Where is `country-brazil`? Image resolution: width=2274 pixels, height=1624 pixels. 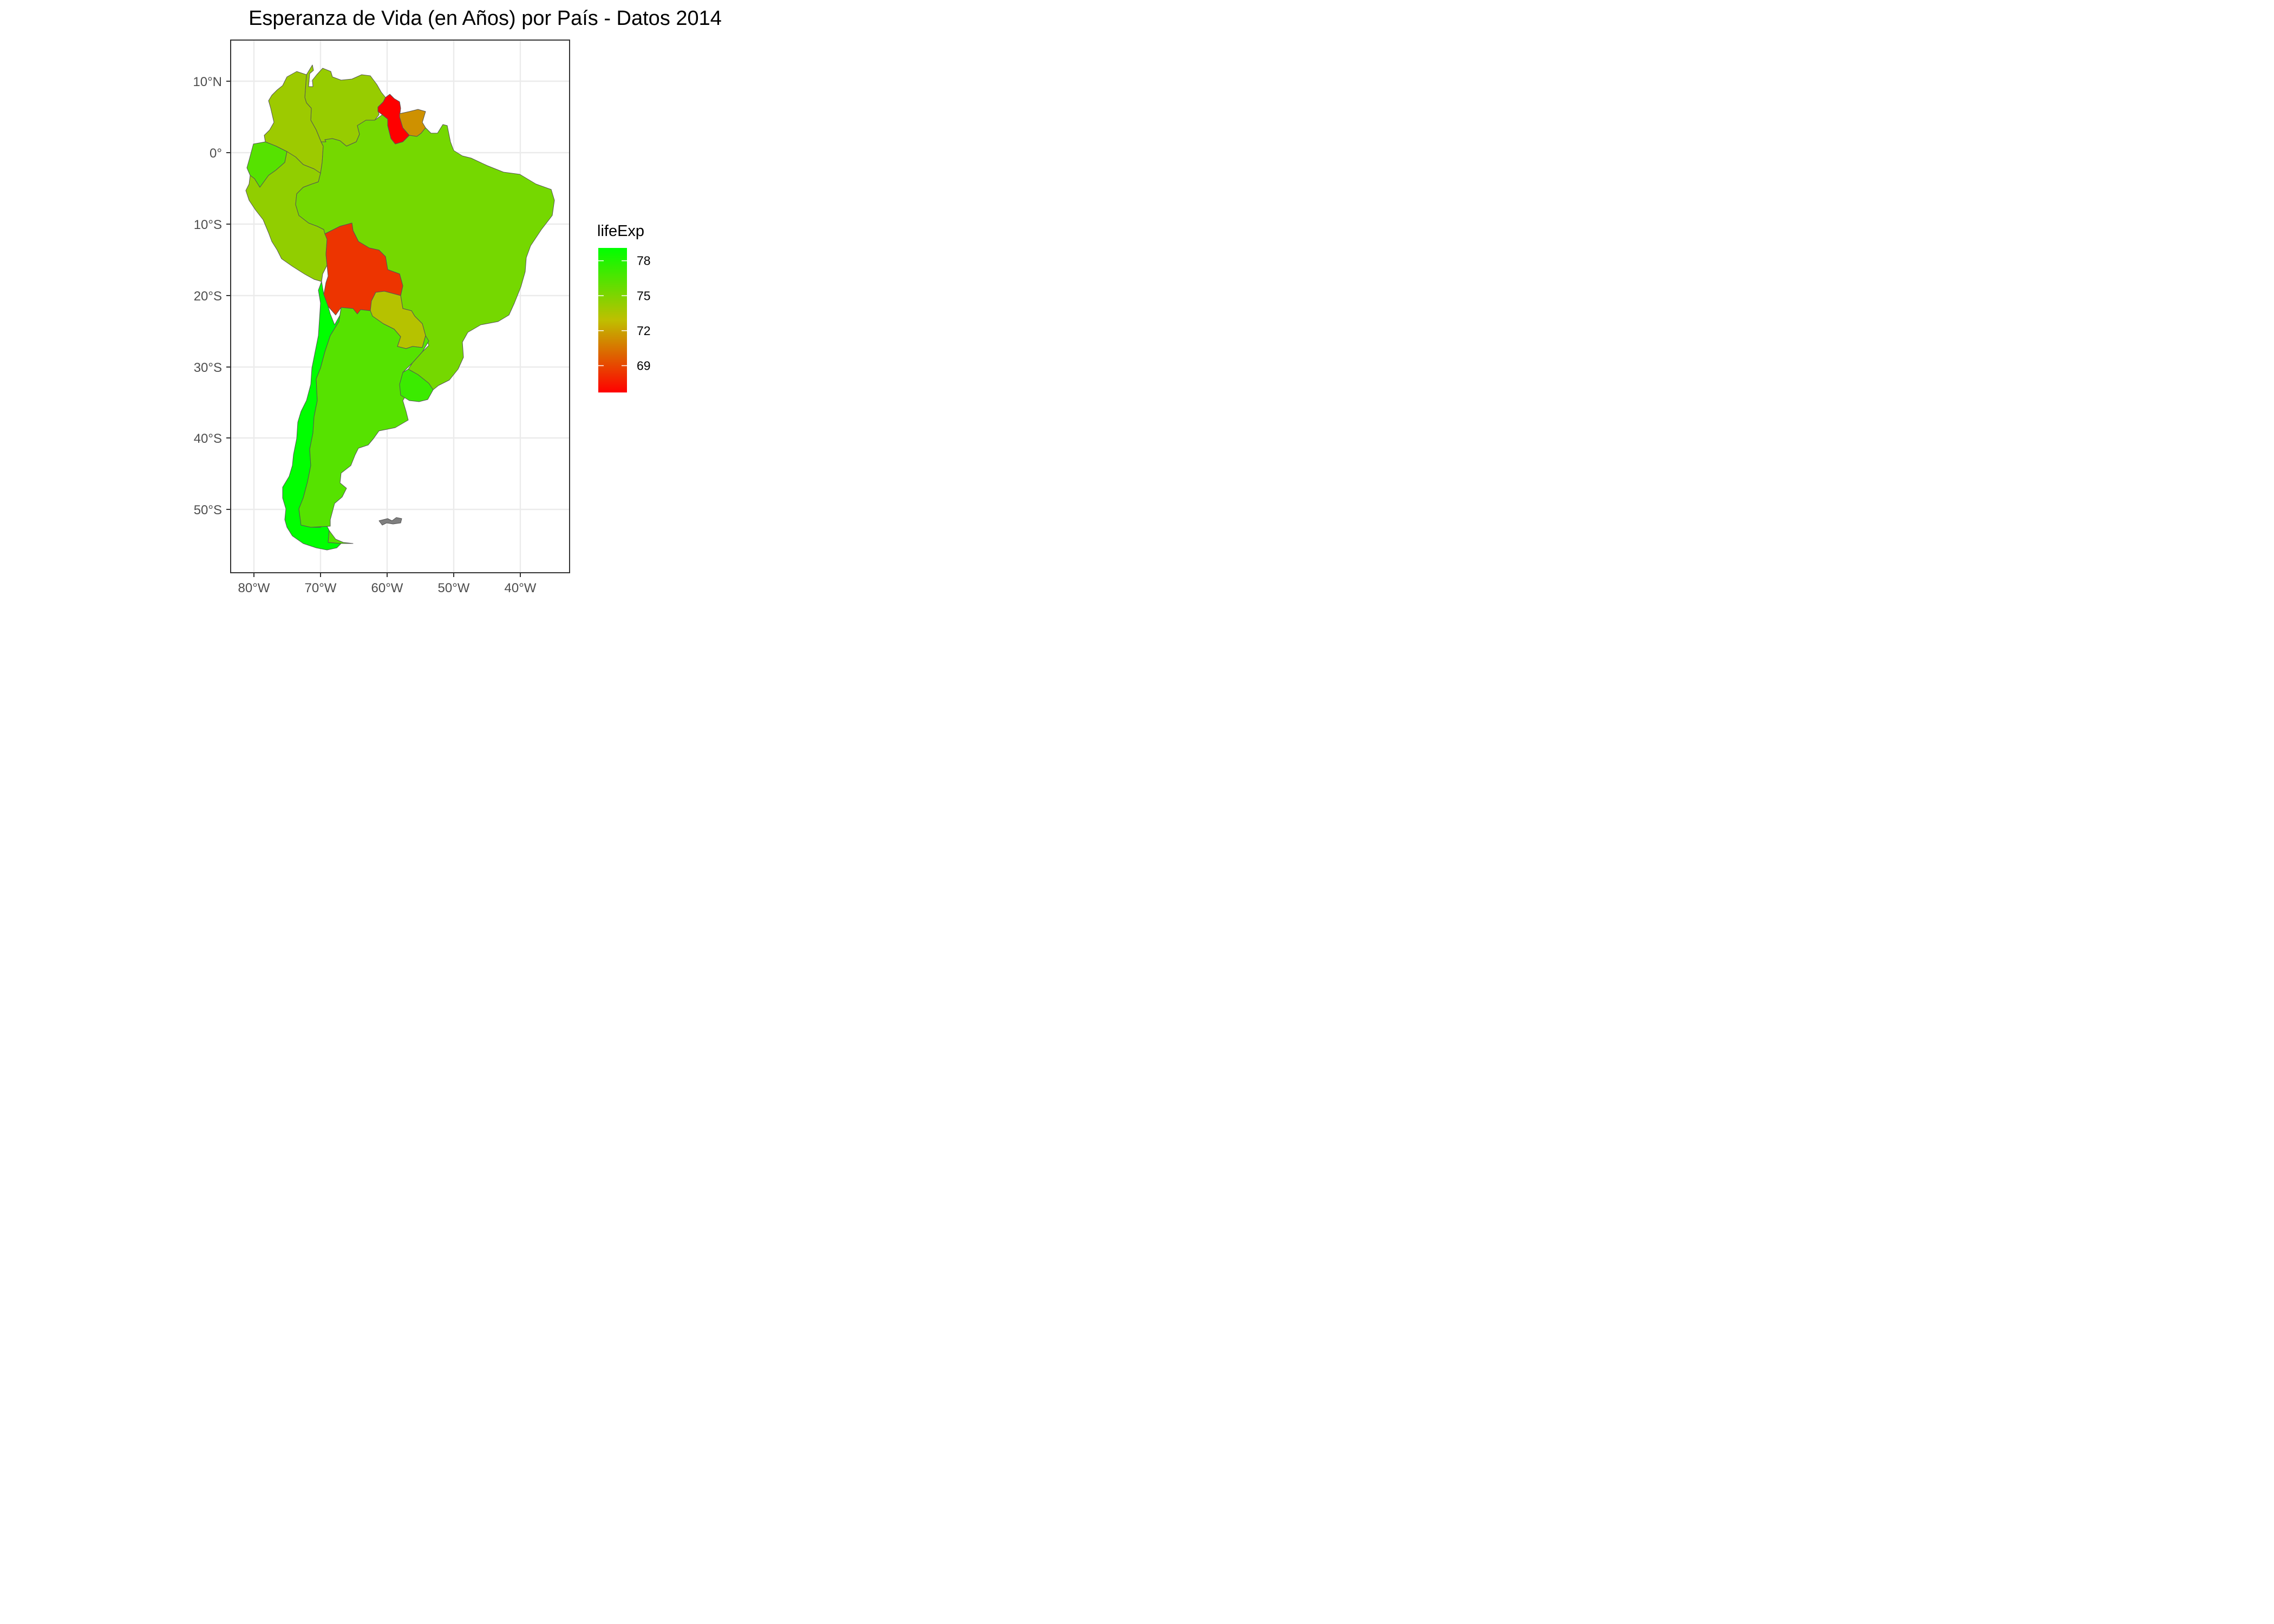 country-brazil is located at coordinates (425, 252).